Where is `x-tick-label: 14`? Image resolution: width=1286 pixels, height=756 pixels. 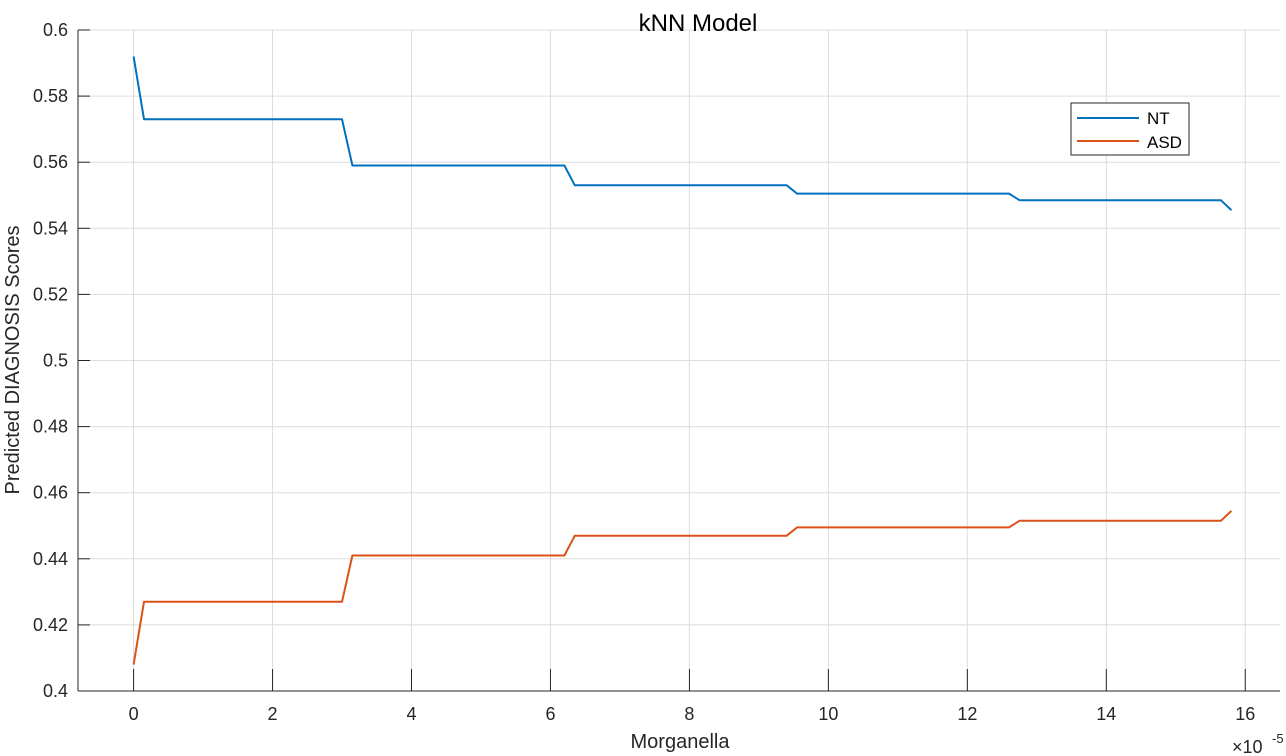
x-tick-label: 14 is located at coordinates (1106, 714).